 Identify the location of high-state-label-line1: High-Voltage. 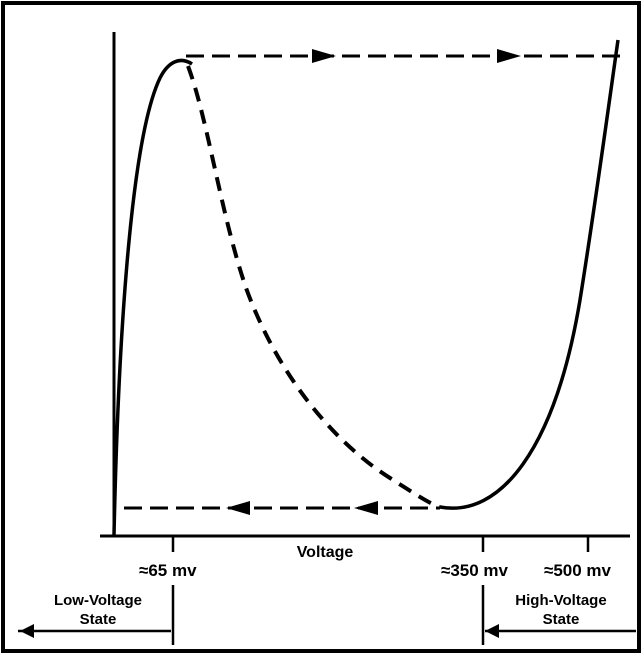
(560, 600).